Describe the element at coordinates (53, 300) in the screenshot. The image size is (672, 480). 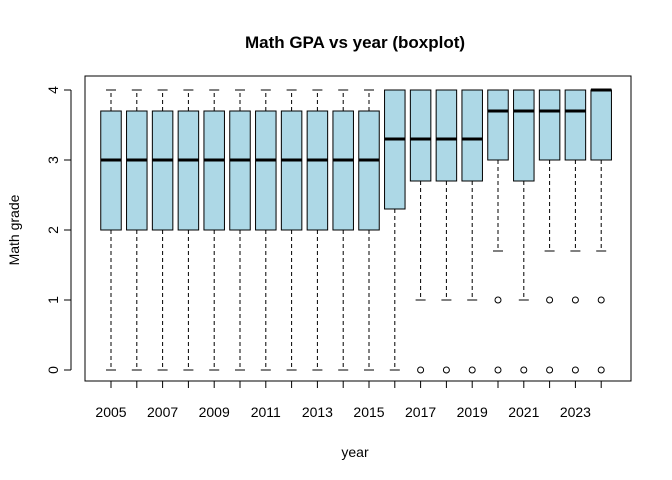
I see `y-tick-label: 1` at that location.